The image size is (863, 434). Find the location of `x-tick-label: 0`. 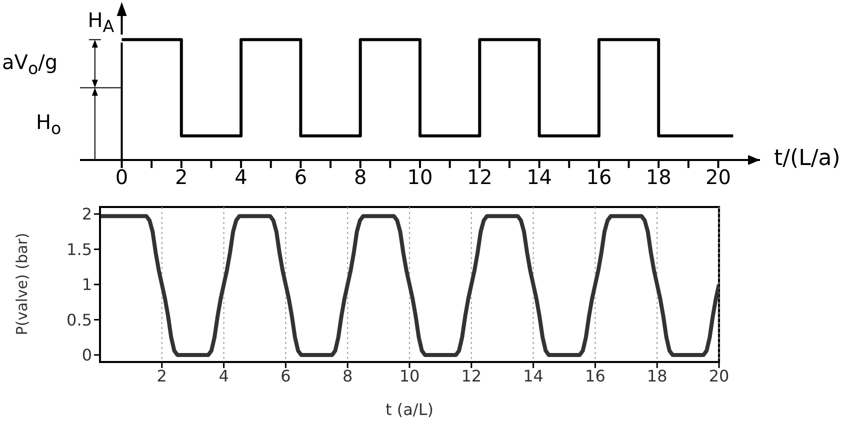

x-tick-label: 0 is located at coordinates (121, 177).